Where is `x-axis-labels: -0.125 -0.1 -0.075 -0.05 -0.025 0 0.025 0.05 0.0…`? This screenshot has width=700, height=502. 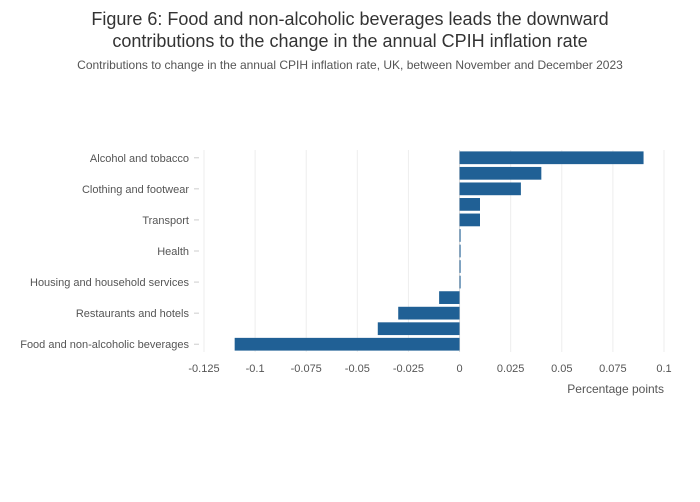
x-axis-labels: -0.125 -0.1 -0.075 -0.05 -0.025 0 0.025 0.05 0.0… is located at coordinates (429, 369).